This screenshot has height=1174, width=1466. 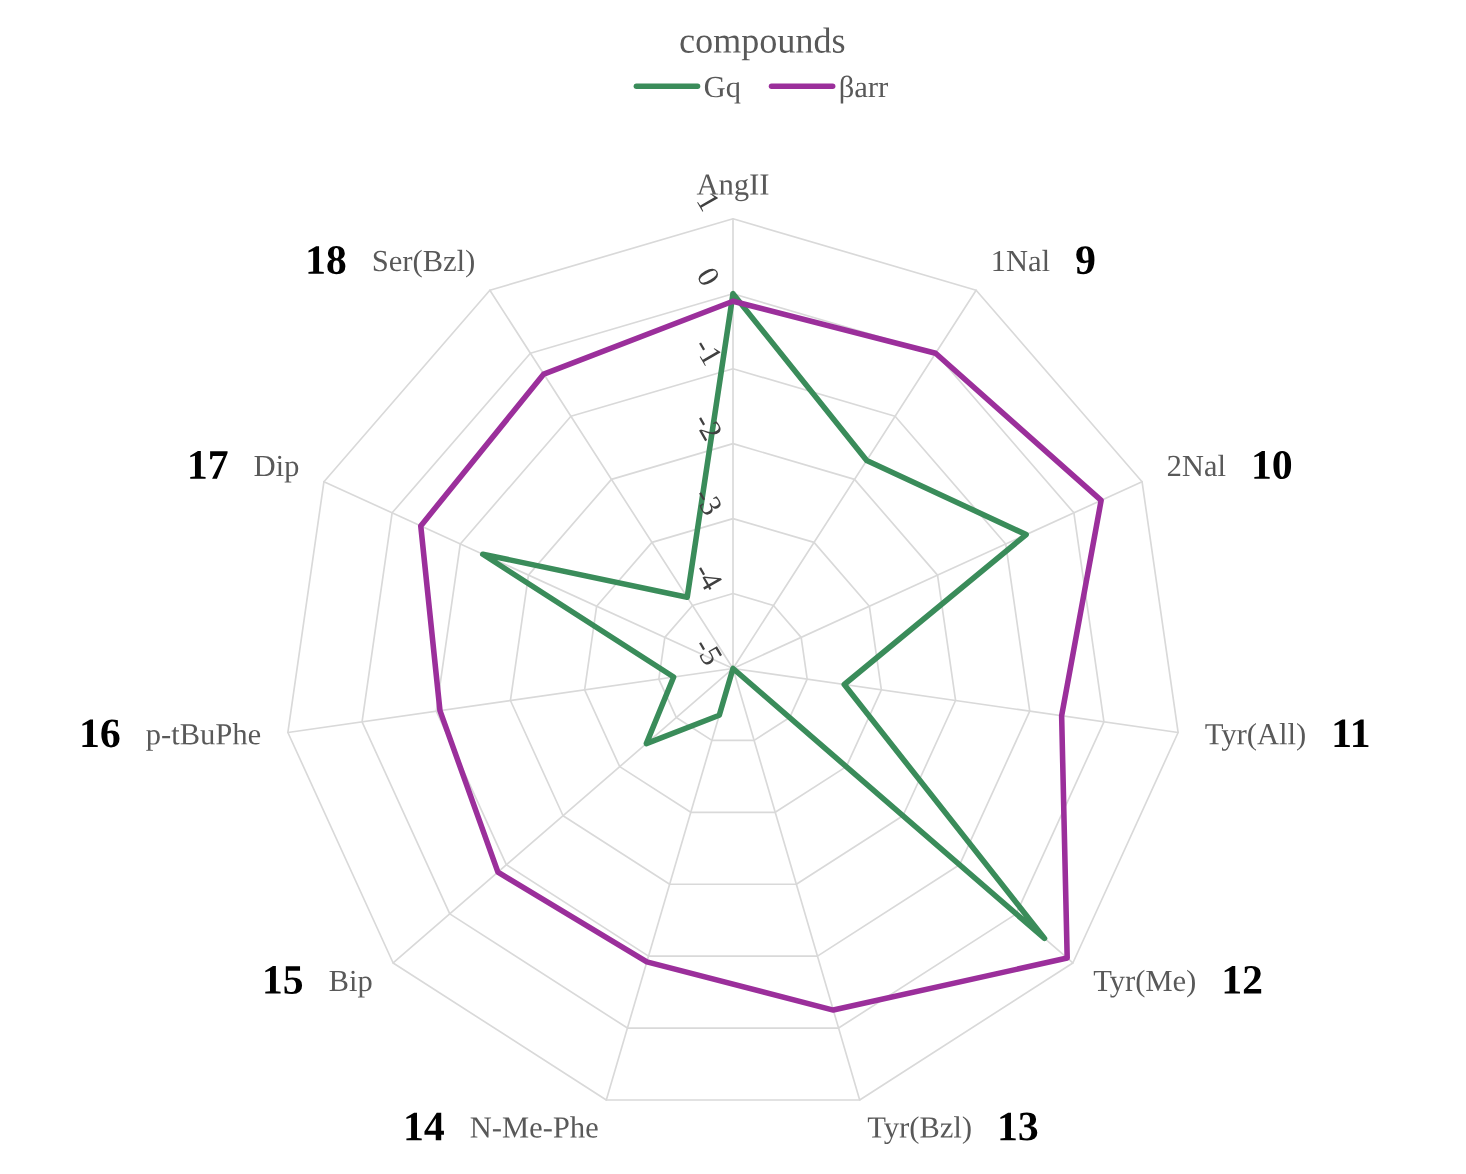 What do you see at coordinates (327, 260) in the screenshot?
I see `text: 18` at bounding box center [327, 260].